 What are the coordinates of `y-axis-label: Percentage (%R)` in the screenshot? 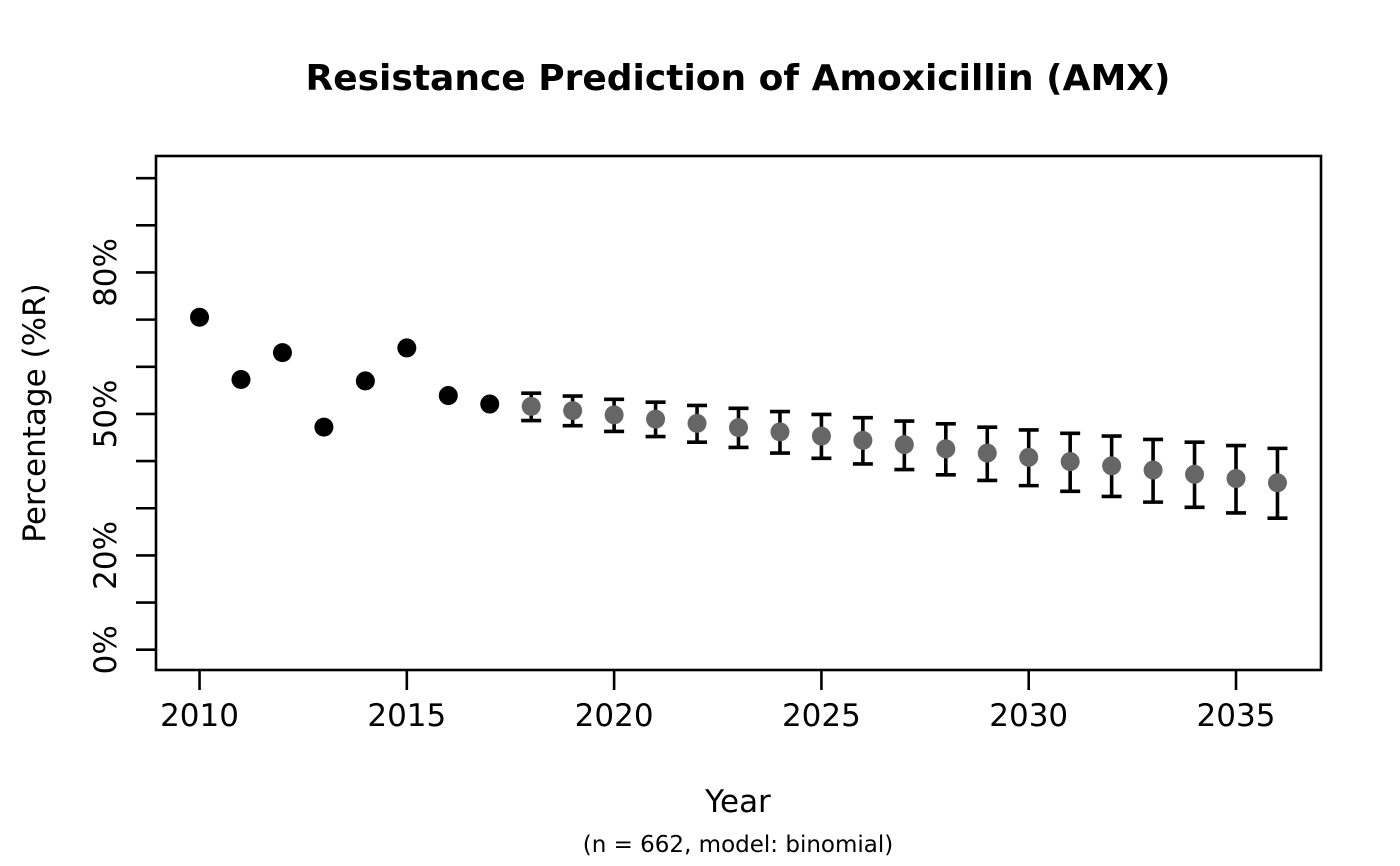 It's located at (35, 412).